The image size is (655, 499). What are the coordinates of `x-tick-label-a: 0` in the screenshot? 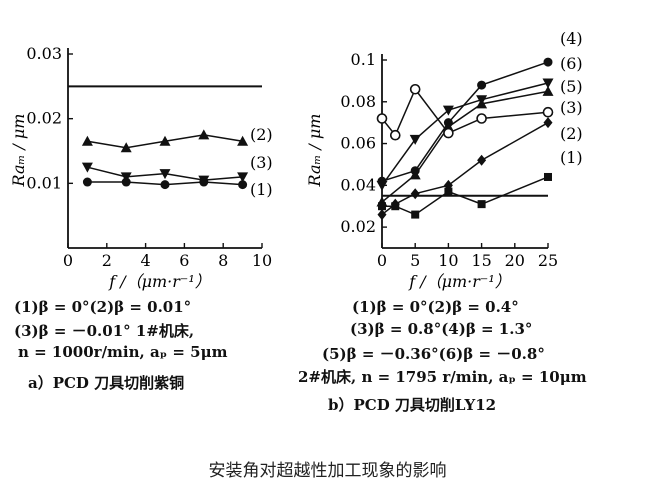 It's located at (68, 260).